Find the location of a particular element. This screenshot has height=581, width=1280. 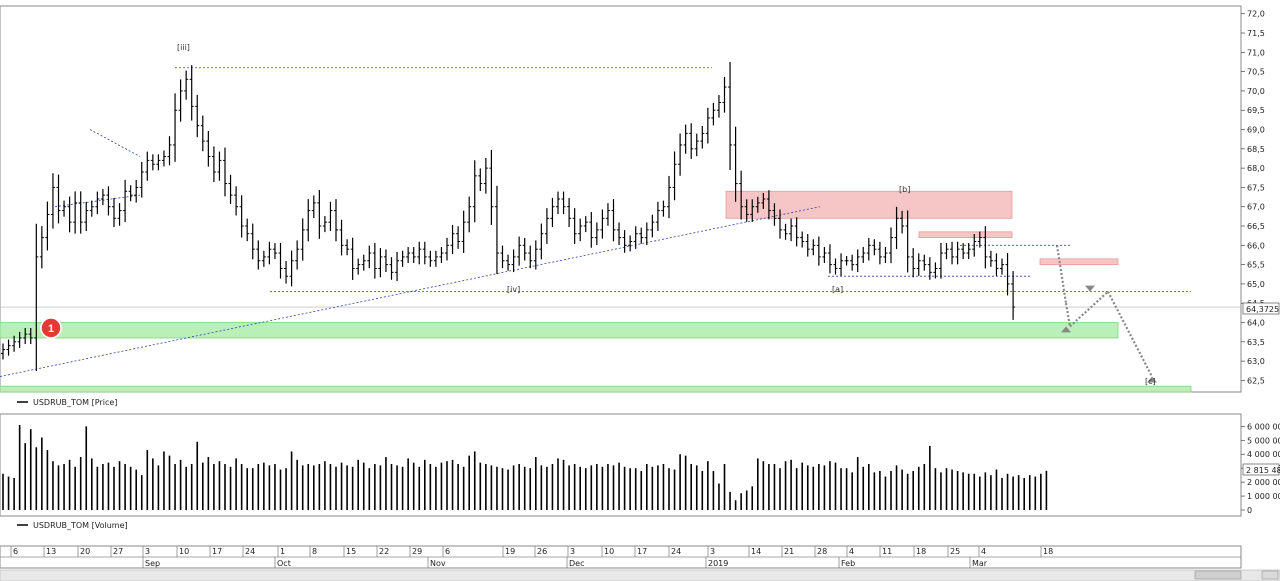

month-tick-label: 2019 is located at coordinates (718, 563).